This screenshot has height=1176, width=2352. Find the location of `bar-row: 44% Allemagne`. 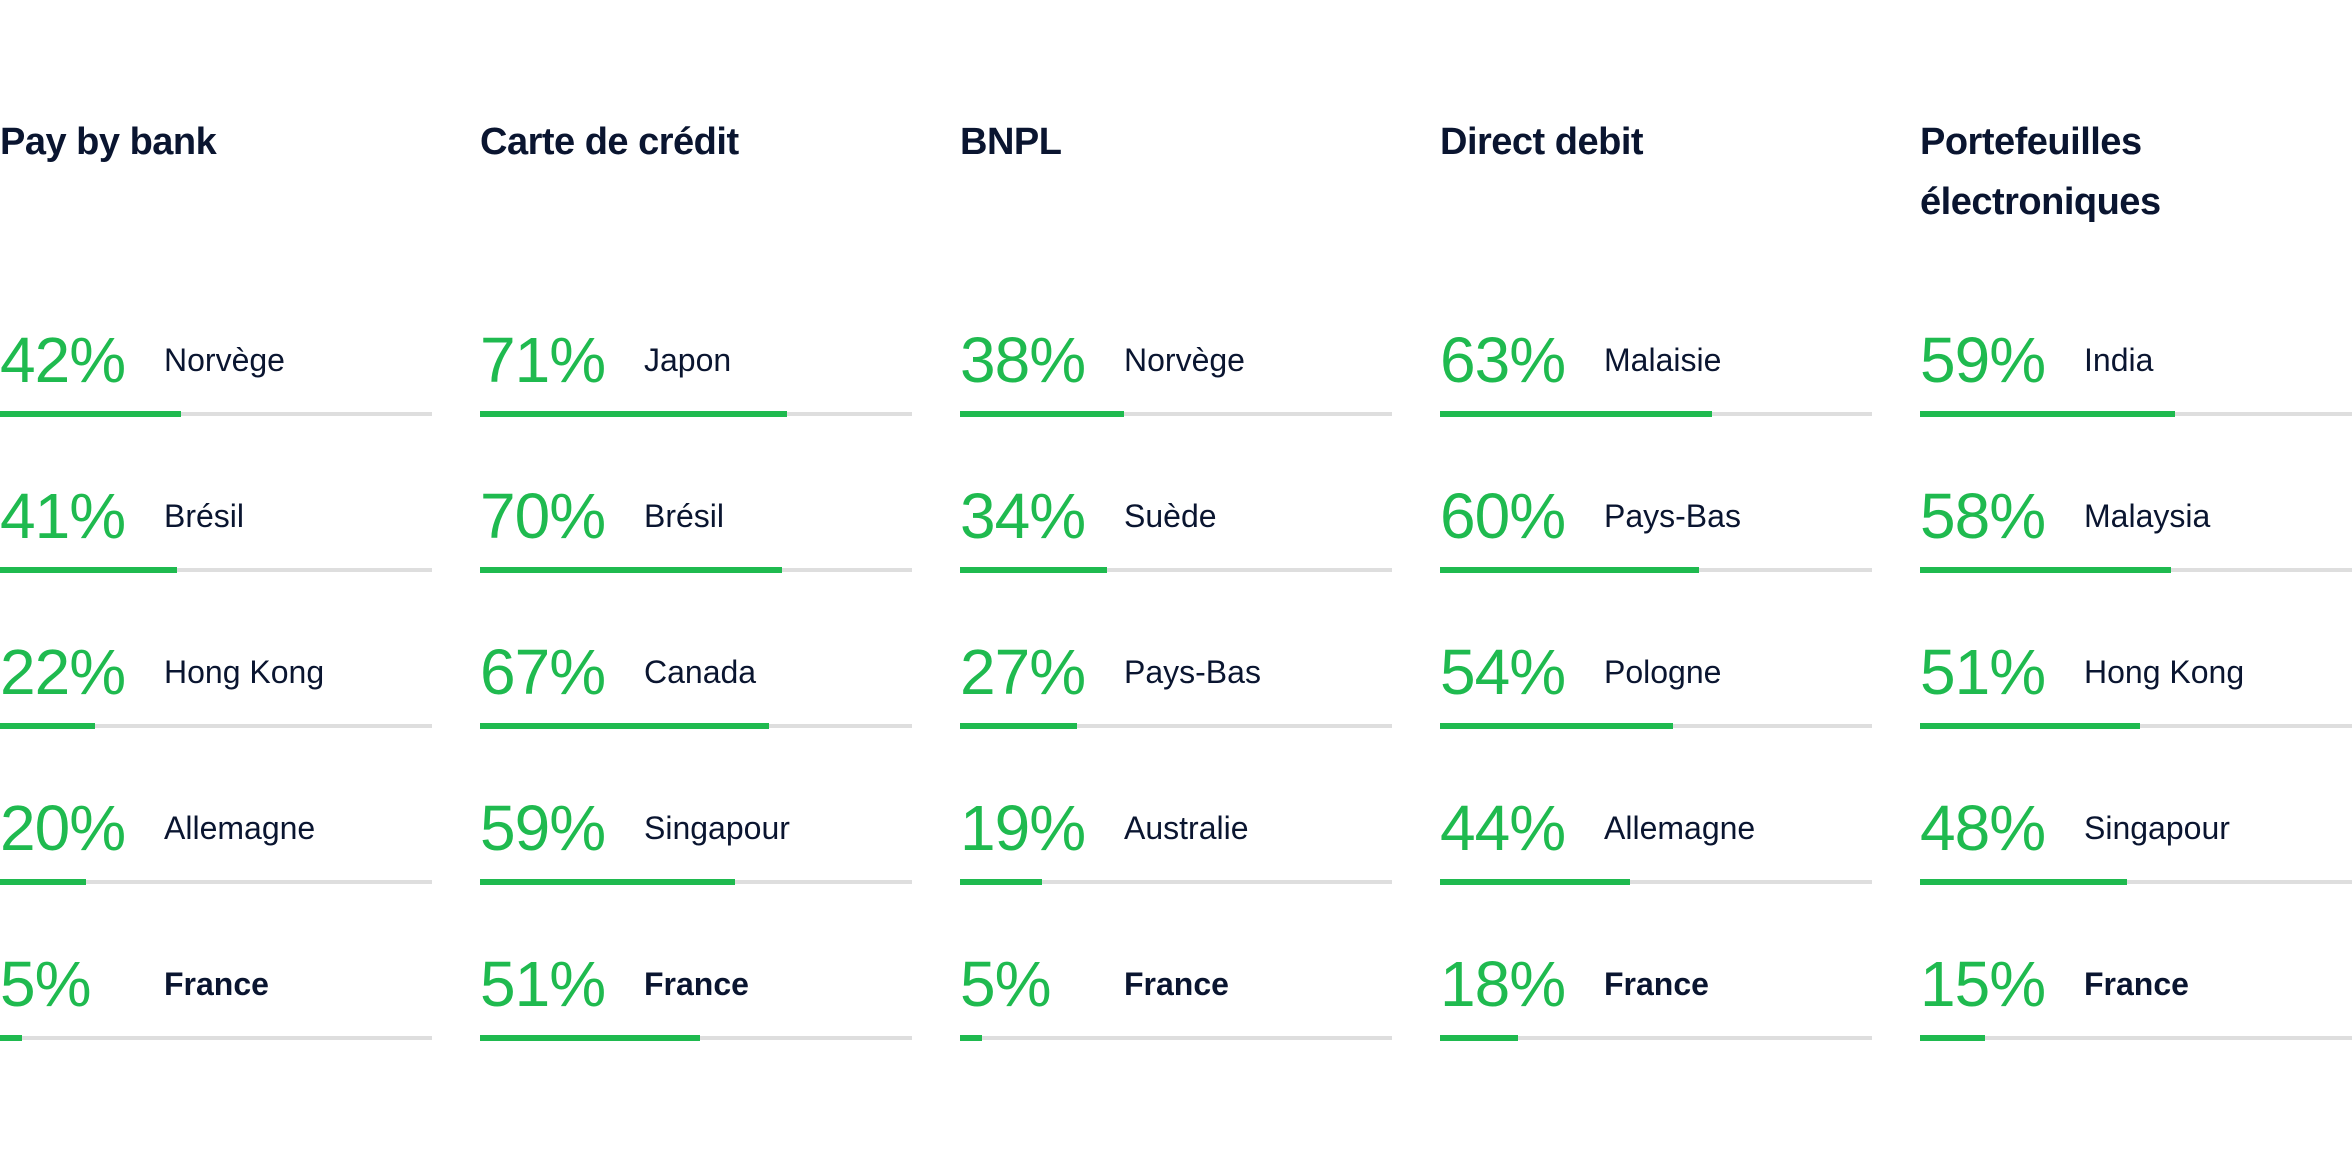

bar-row: 44% Allemagne is located at coordinates (1656, 866).